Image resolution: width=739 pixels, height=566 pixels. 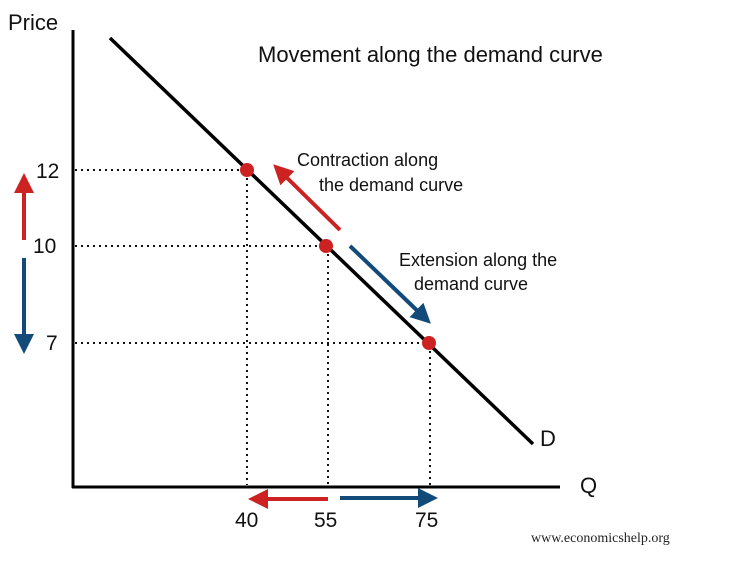 I want to click on diagram-title: Movement along the demand curve, so click(x=430, y=54).